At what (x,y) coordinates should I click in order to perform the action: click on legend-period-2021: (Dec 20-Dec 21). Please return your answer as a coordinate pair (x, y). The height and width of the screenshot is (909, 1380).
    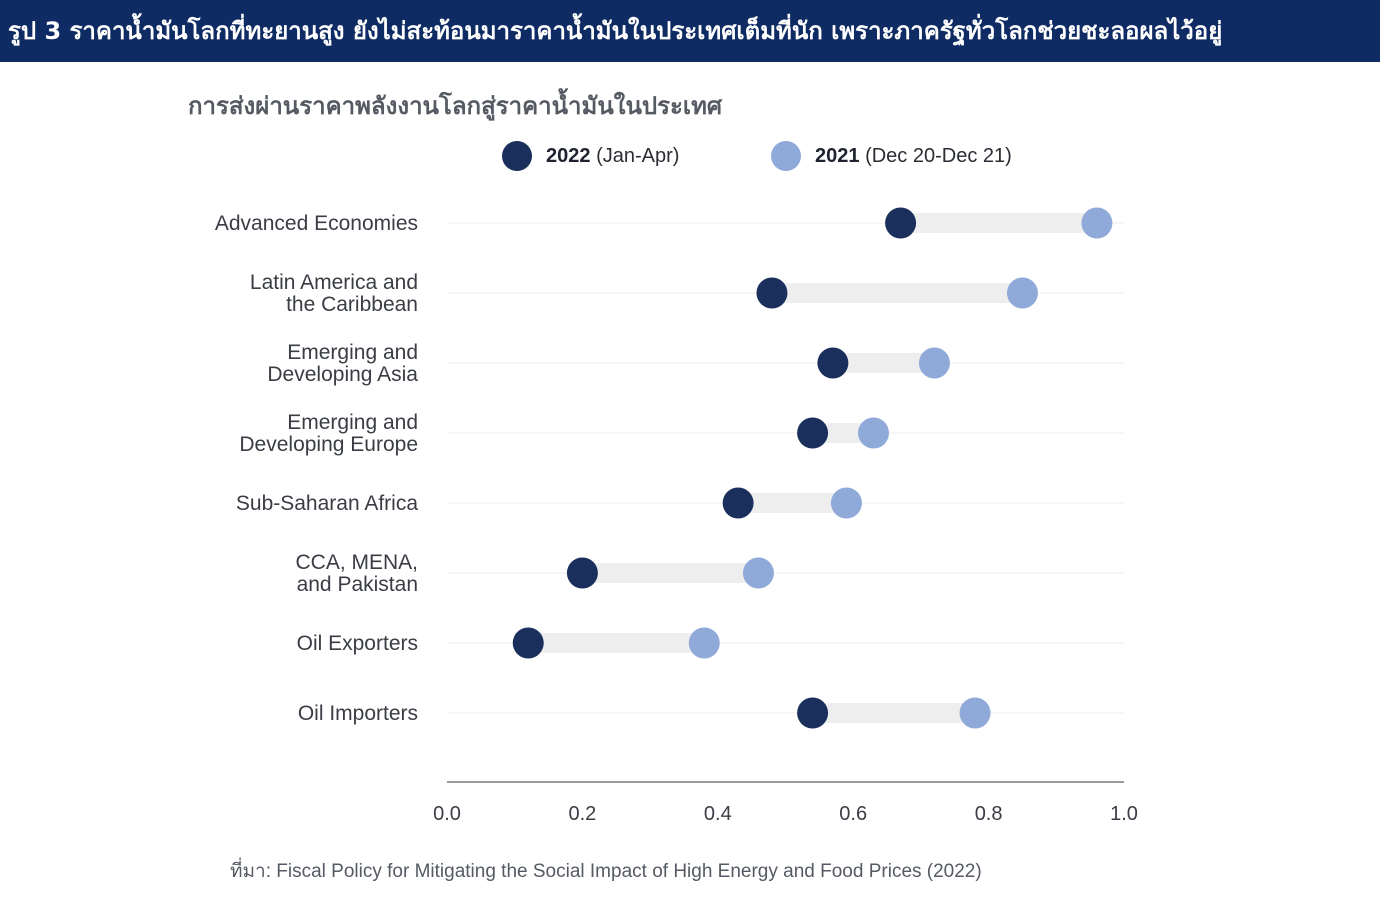
    Looking at the image, I should click on (938, 155).